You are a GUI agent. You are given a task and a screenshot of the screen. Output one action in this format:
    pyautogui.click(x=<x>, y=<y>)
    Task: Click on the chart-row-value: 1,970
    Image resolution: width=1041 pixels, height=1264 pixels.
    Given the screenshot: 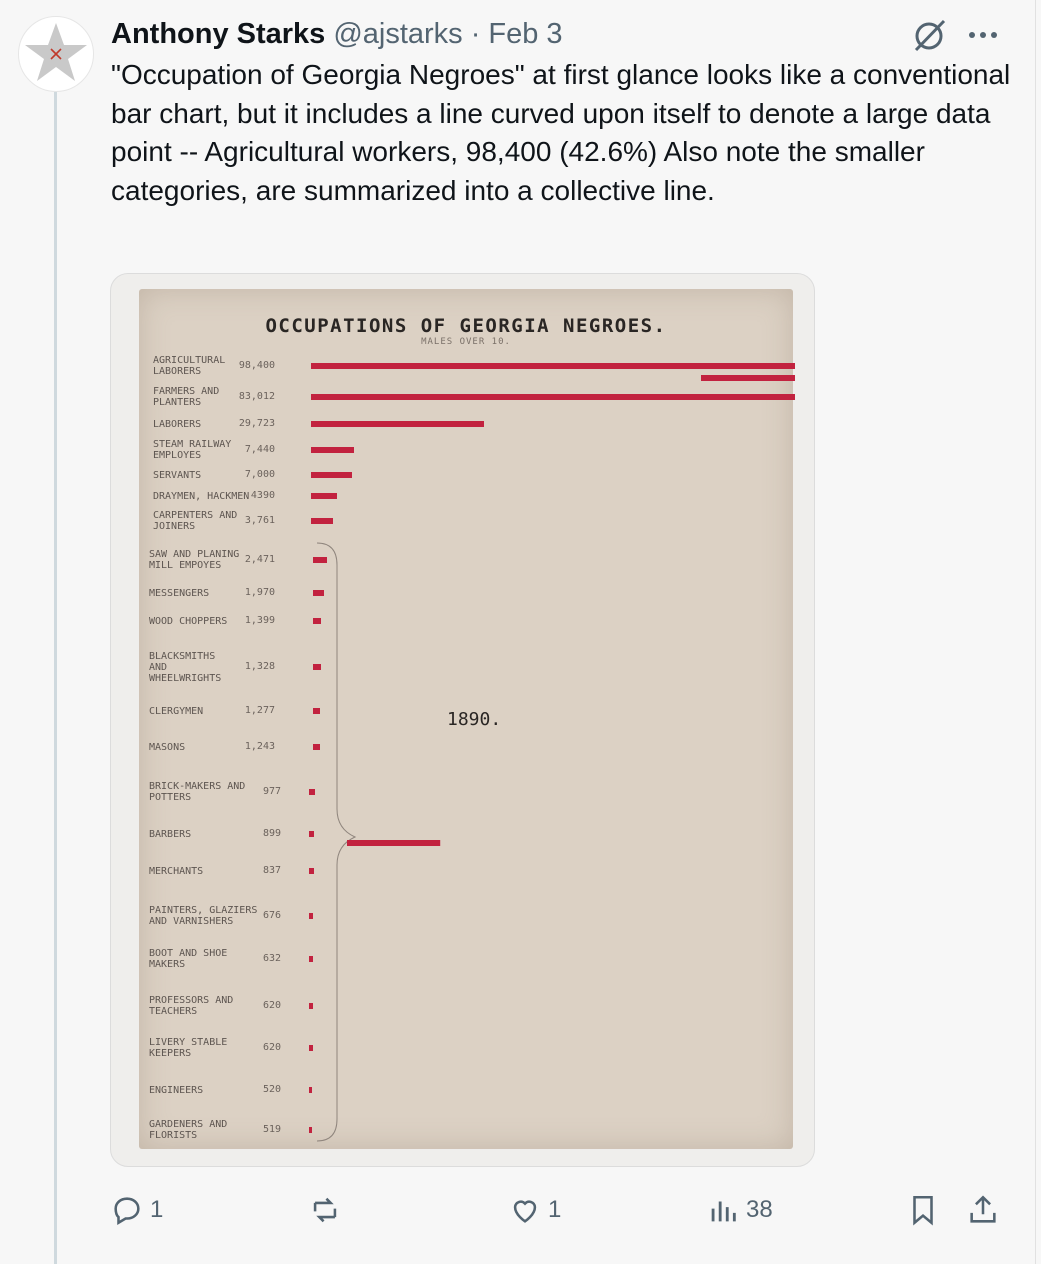 What is the action you would take?
    pyautogui.click(x=259, y=592)
    